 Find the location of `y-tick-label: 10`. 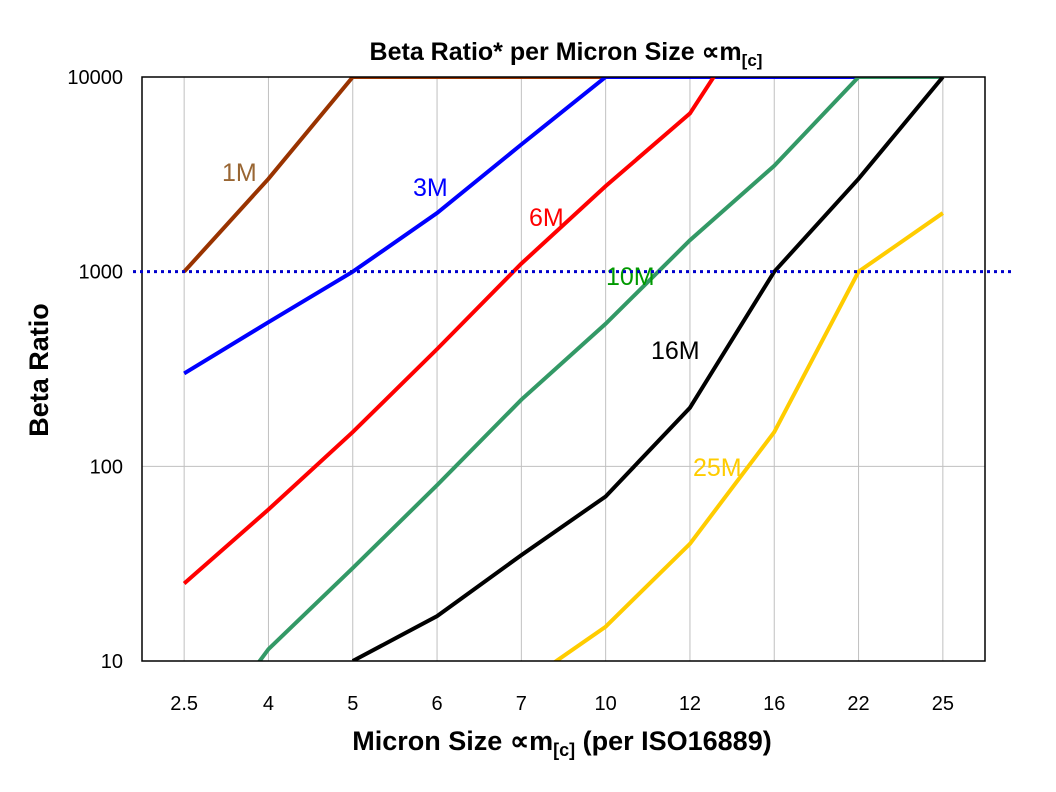

y-tick-label: 10 is located at coordinates (112, 662).